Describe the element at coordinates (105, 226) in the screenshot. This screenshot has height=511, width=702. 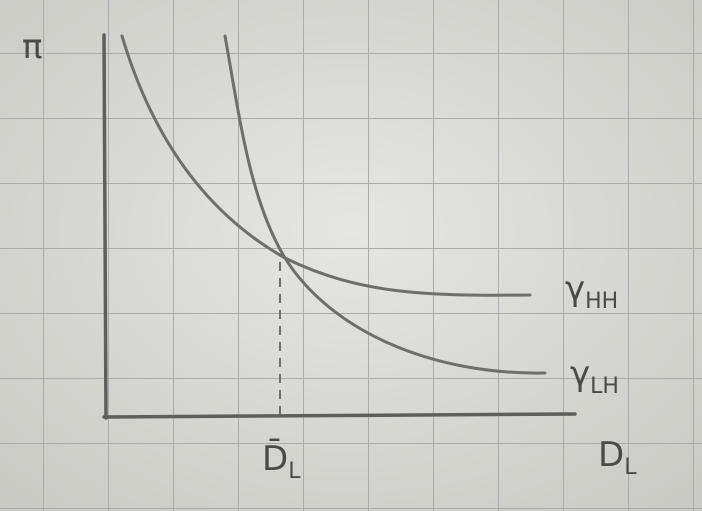
I see `y-axis` at that location.